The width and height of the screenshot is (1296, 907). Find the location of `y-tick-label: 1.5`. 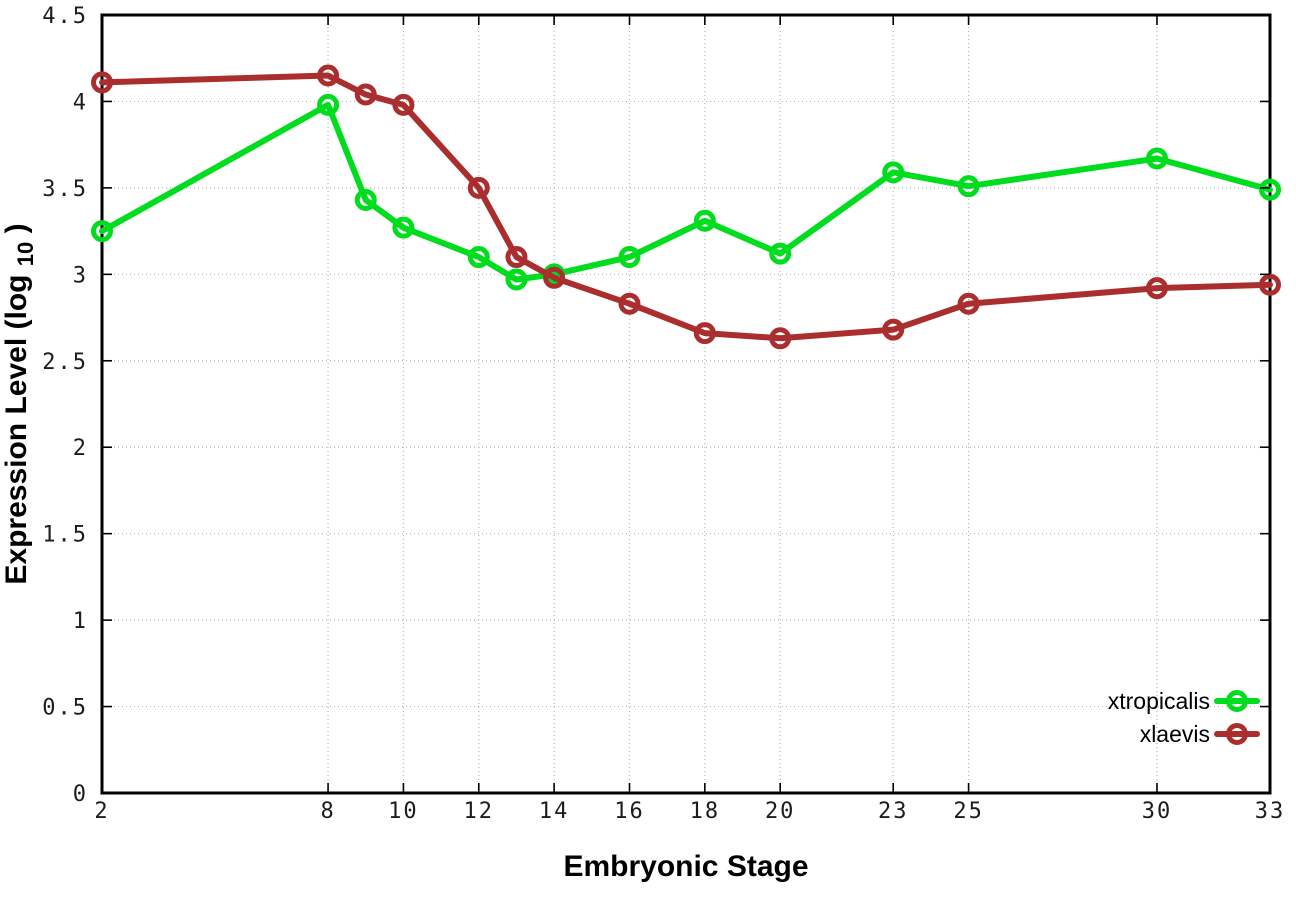

y-tick-label: 1.5 is located at coordinates (65, 535).